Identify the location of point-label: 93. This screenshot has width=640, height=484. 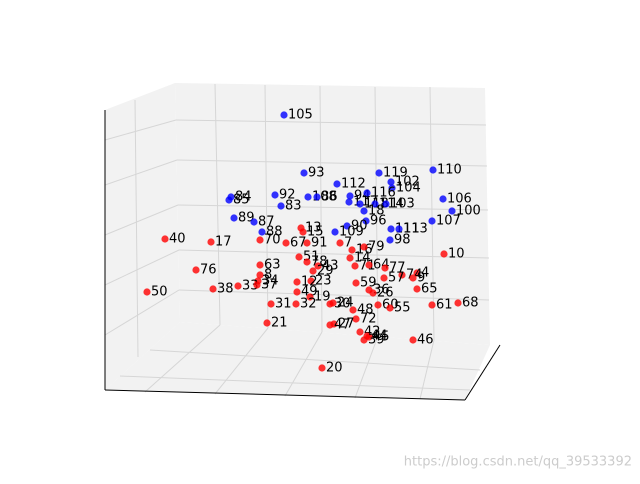
(316, 173).